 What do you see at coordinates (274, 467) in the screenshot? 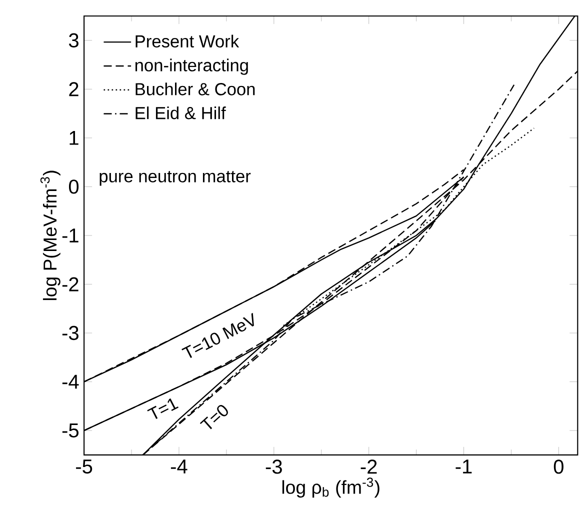
I see `x-tick-label: -3` at bounding box center [274, 467].